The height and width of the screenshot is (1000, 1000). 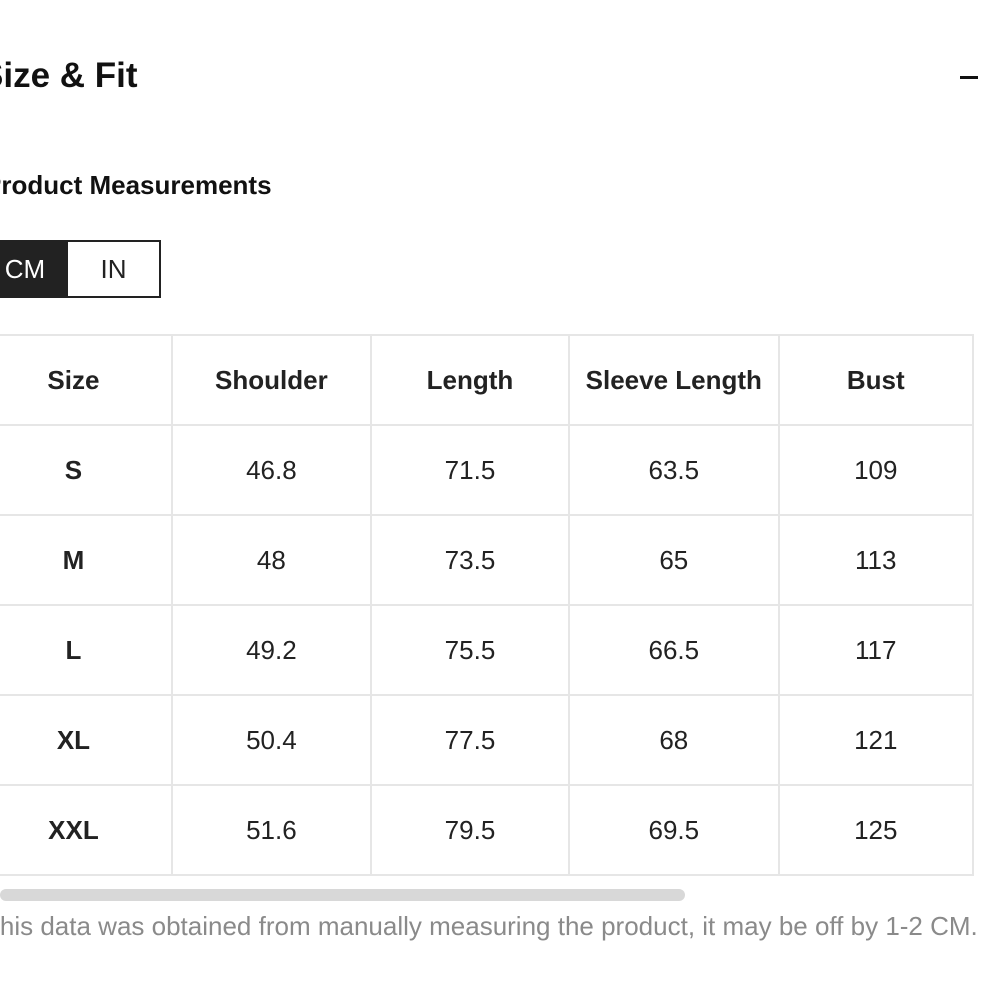 I want to click on table-row: L 49.2 75.5 66.5 117, so click(x=487, y=650).